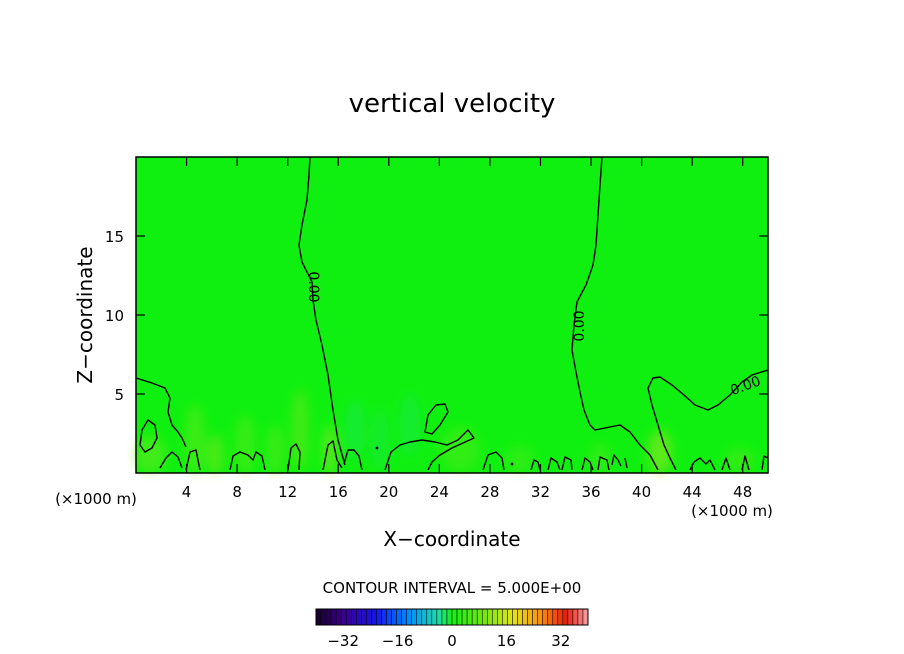 The width and height of the screenshot is (904, 654). Describe the element at coordinates (580, 325) in the screenshot. I see `contour-label-middle: 0.00` at that location.